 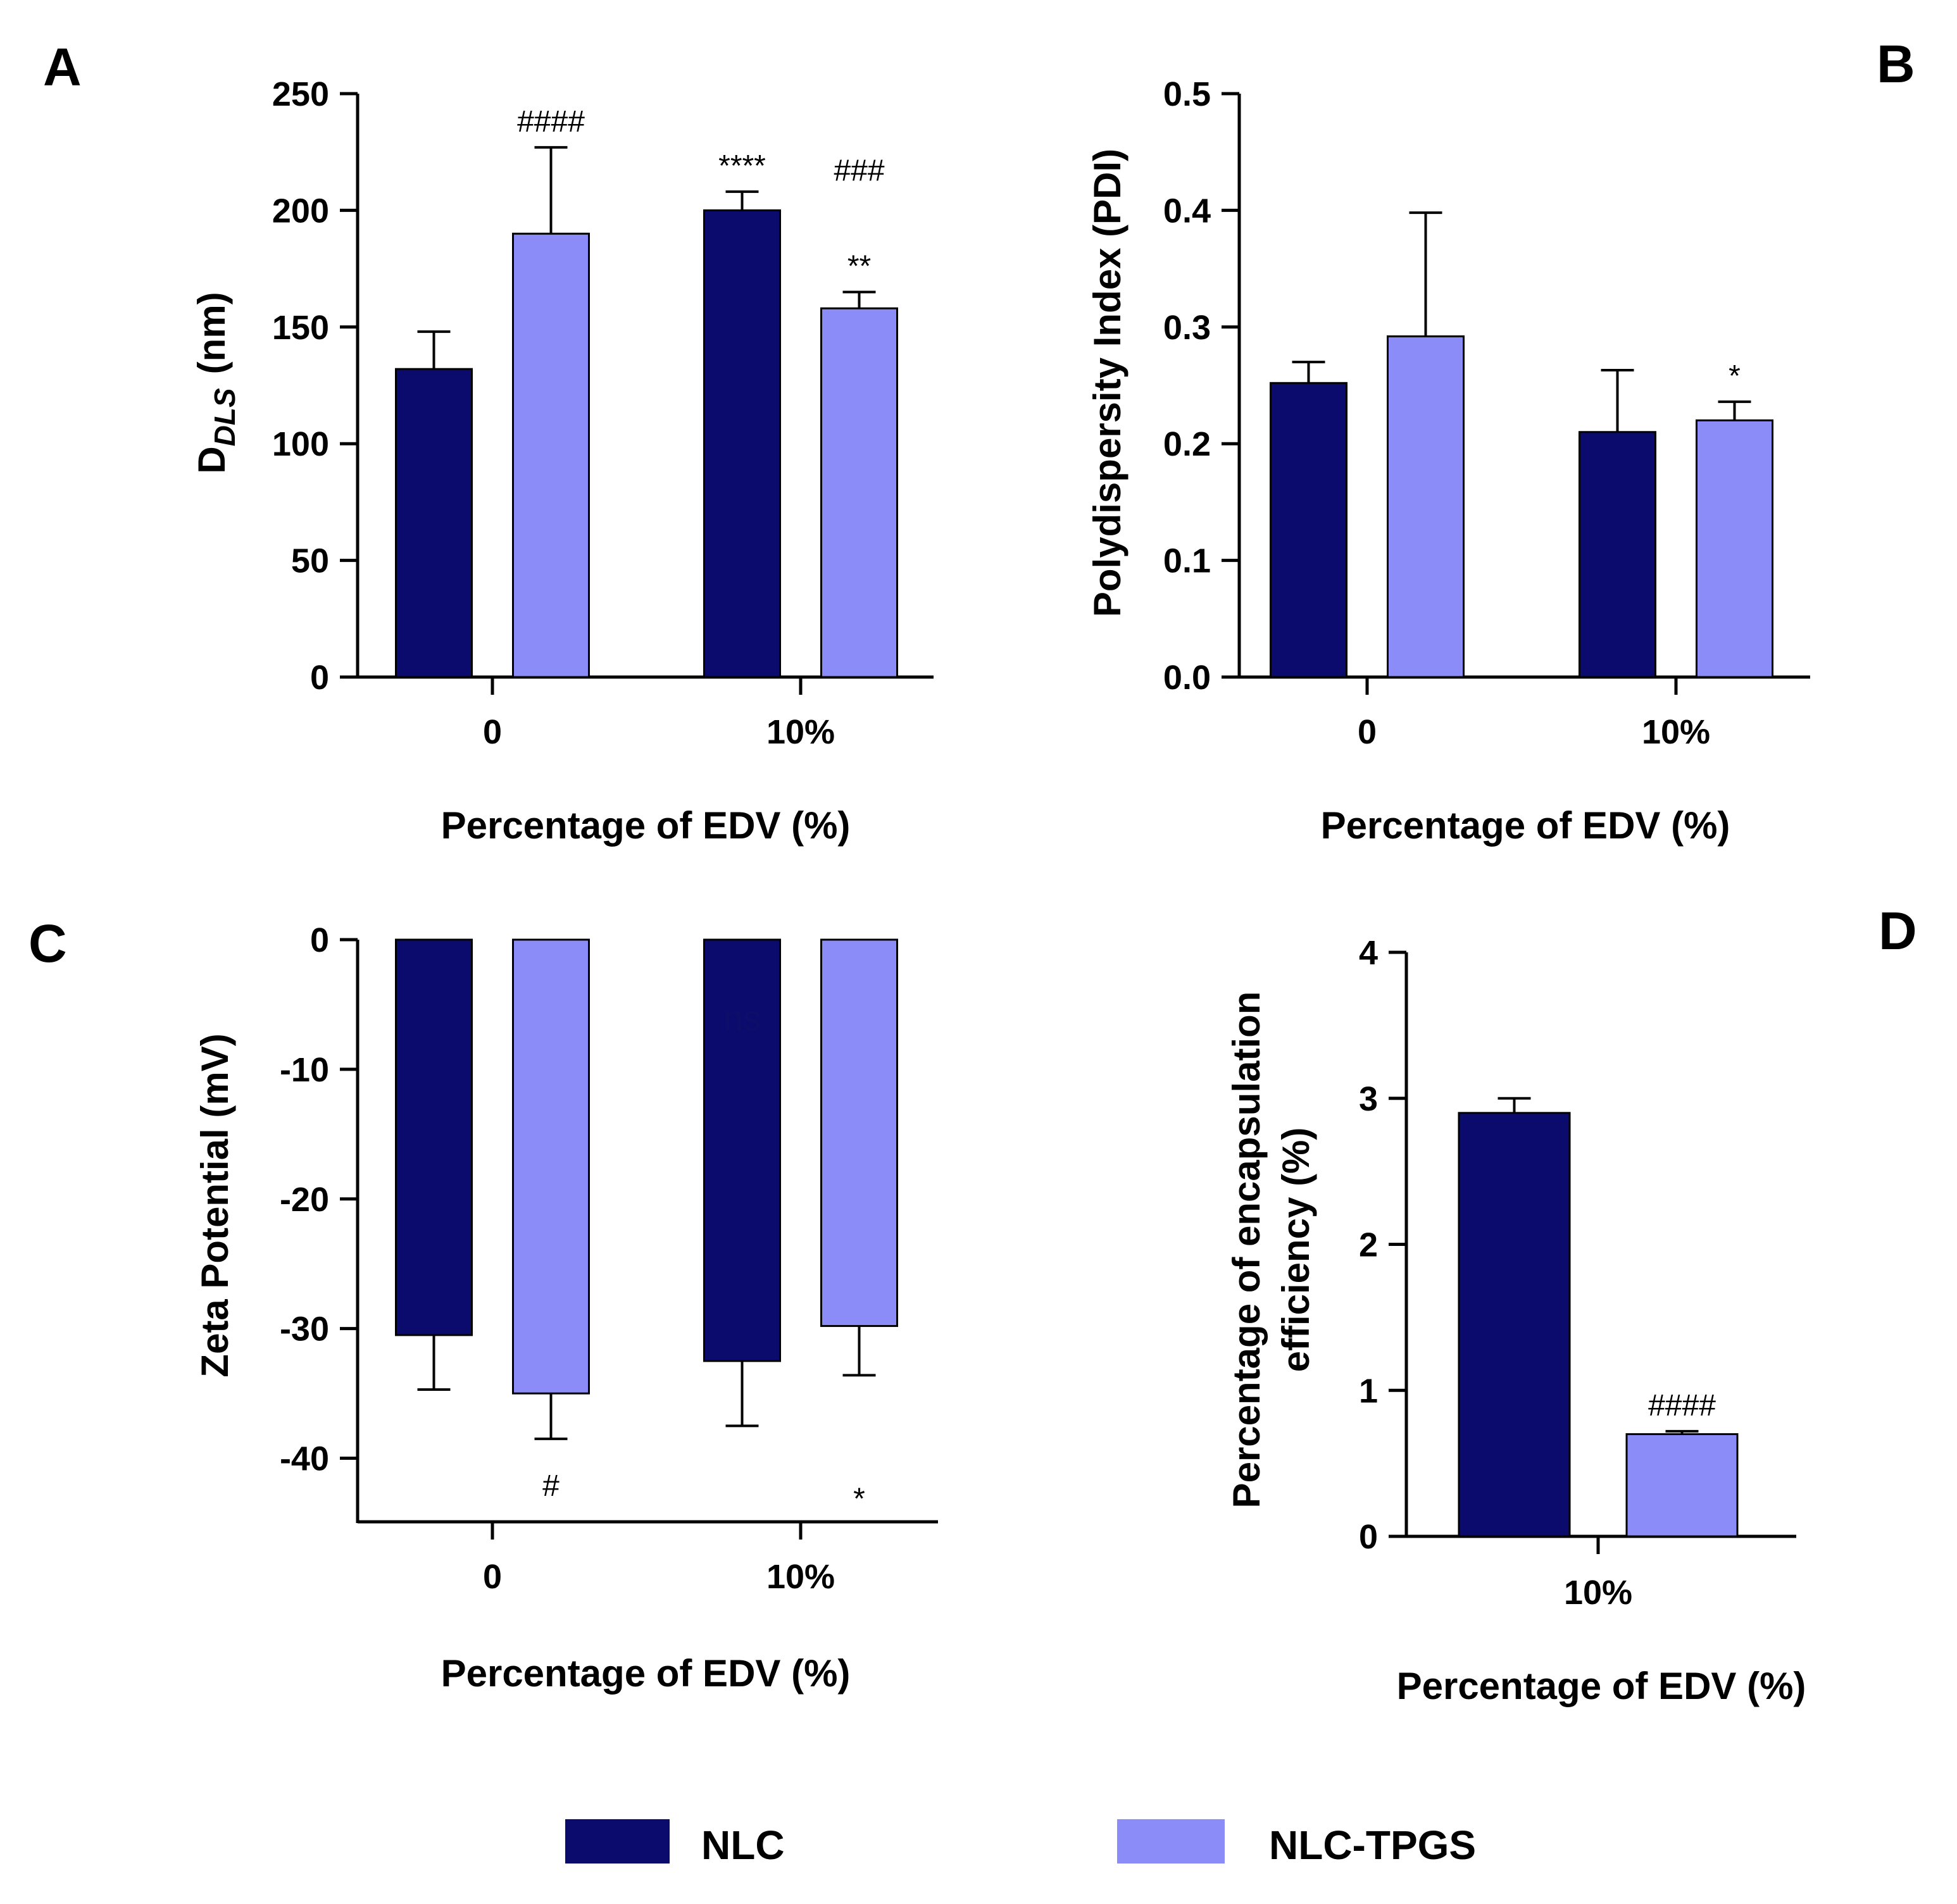 What do you see at coordinates (1369, 953) in the screenshot?
I see `panel-d-ytick-label: 4` at bounding box center [1369, 953].